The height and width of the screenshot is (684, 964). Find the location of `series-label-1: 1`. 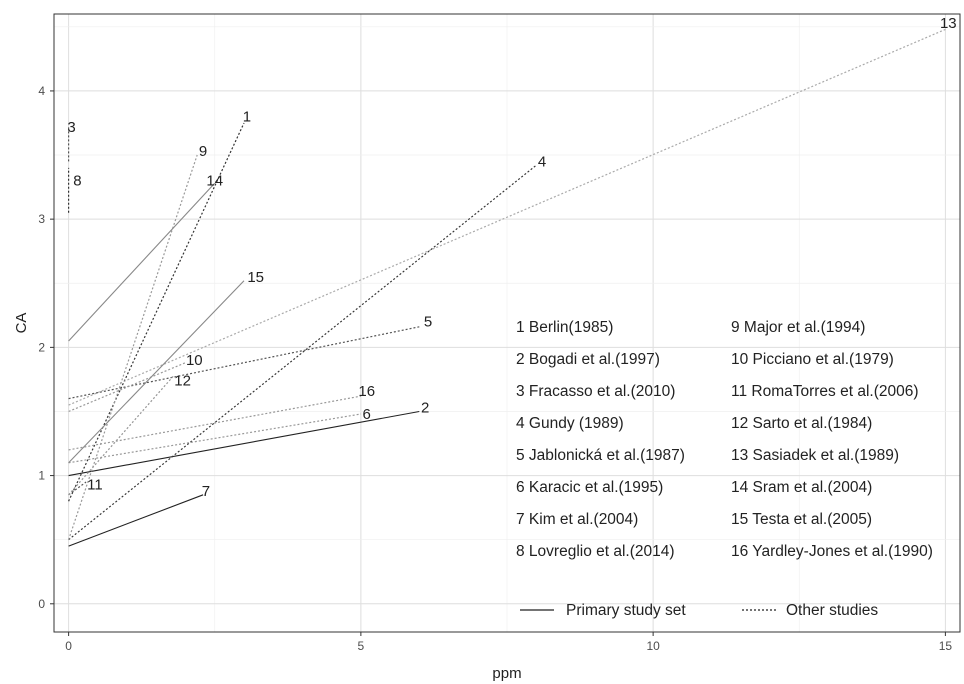

series-label-1: 1 is located at coordinates (247, 117).